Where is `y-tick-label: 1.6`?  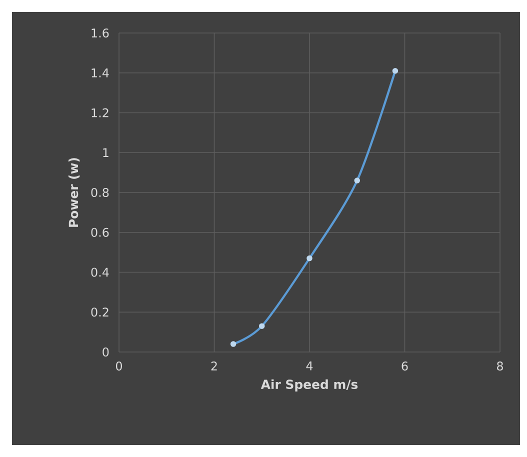
y-tick-label: 1.6 is located at coordinates (100, 33).